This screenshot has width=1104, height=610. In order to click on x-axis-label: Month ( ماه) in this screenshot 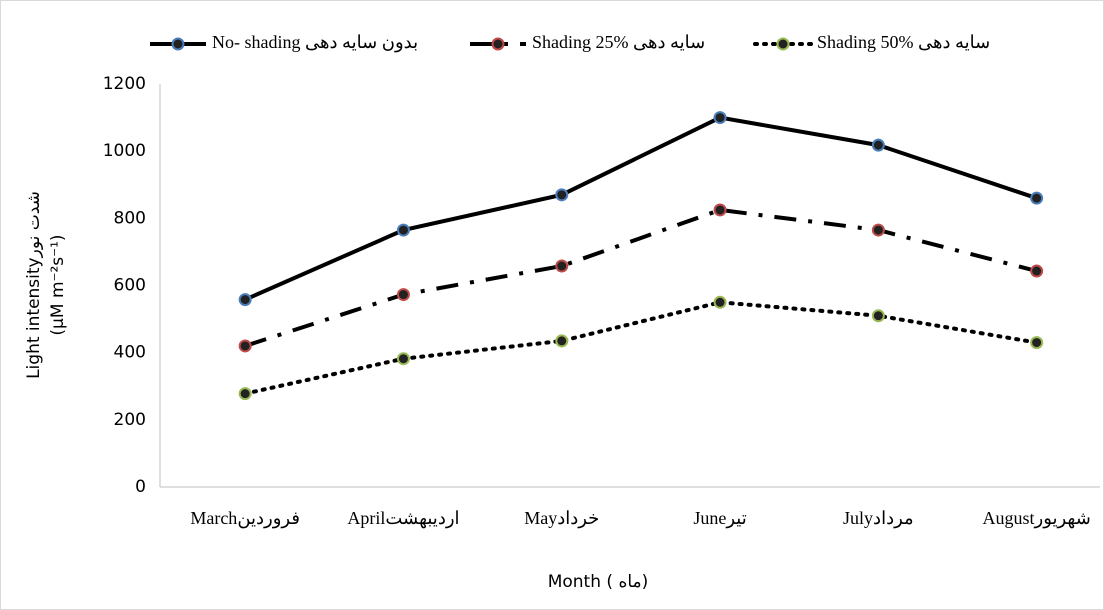, I will do `click(598, 582)`.